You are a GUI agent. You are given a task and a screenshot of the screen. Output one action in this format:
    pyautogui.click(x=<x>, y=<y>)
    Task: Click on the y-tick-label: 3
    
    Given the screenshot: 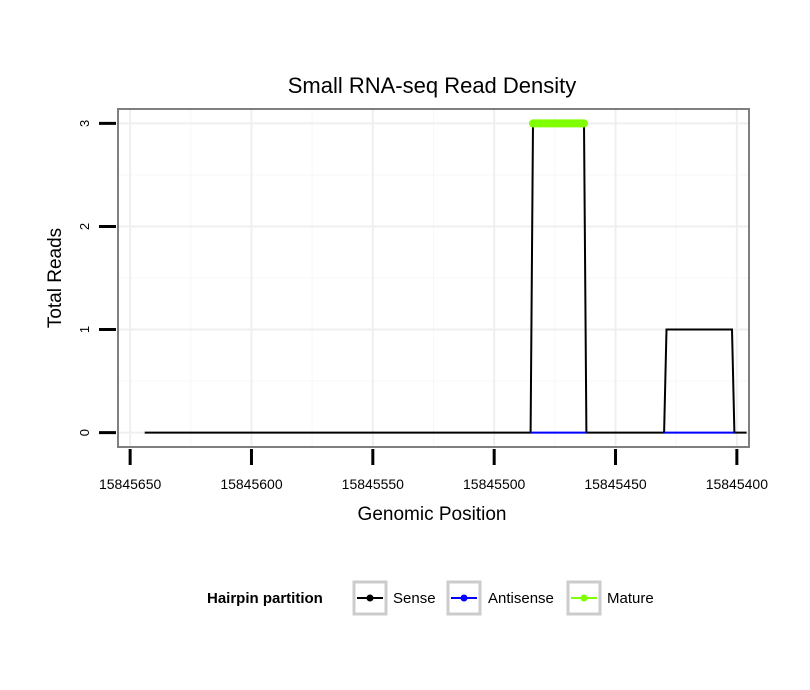 What is the action you would take?
    pyautogui.click(x=84, y=123)
    